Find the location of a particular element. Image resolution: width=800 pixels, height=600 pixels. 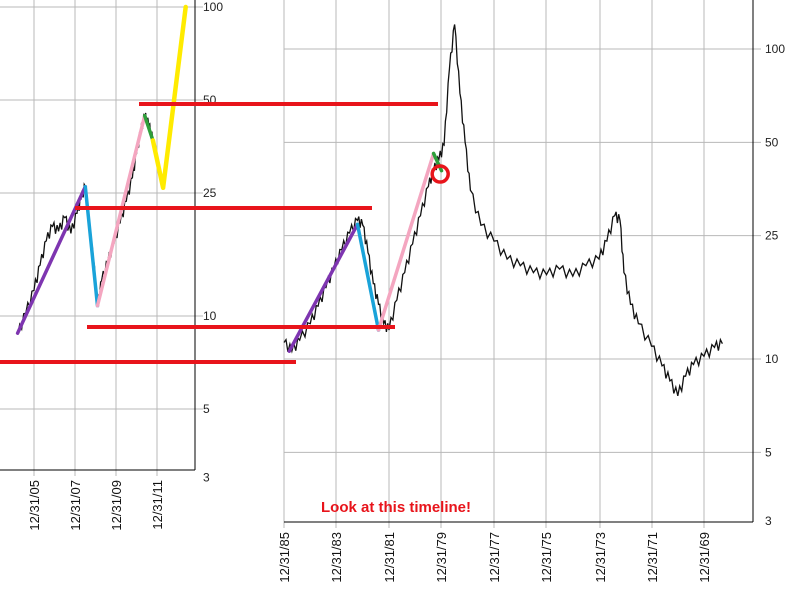

timeline-annotation: Look at this timeline! is located at coordinates (396, 507).